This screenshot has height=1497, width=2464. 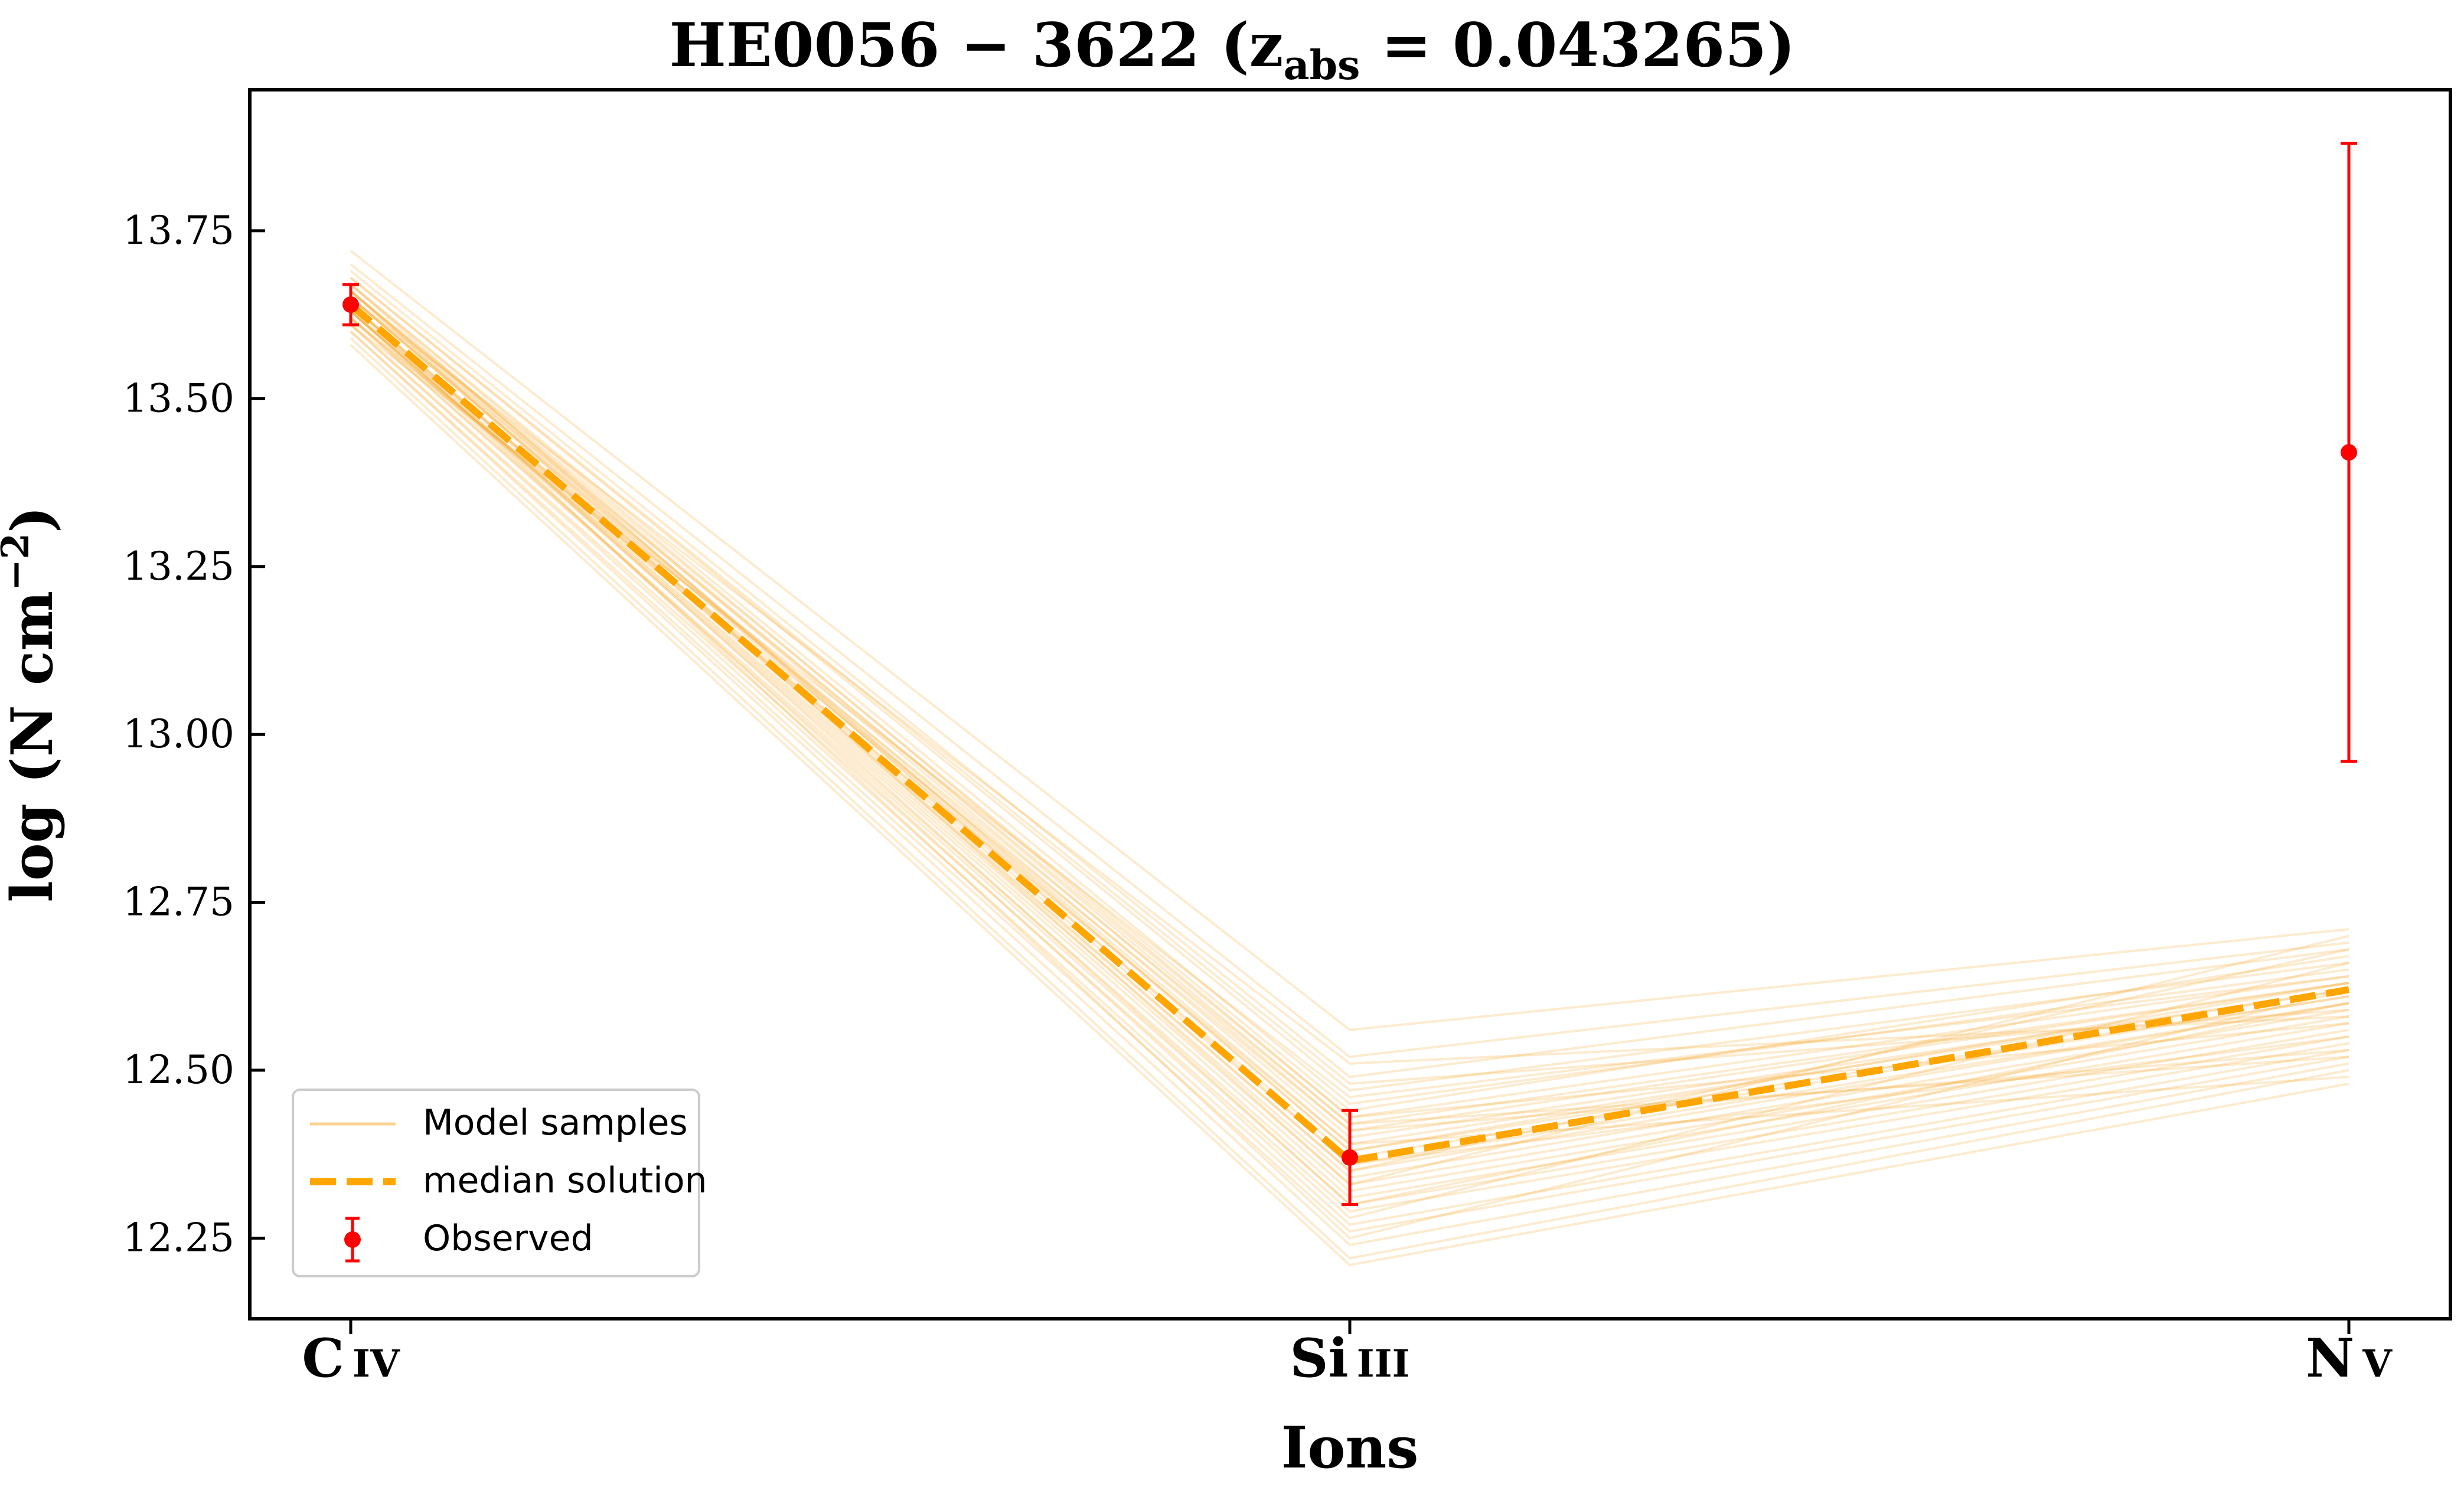 I want to click on y-axis-ticks: 12.25 12.50 12.75 13.00 13.25 13.50 13.75, so click(x=194, y=734).